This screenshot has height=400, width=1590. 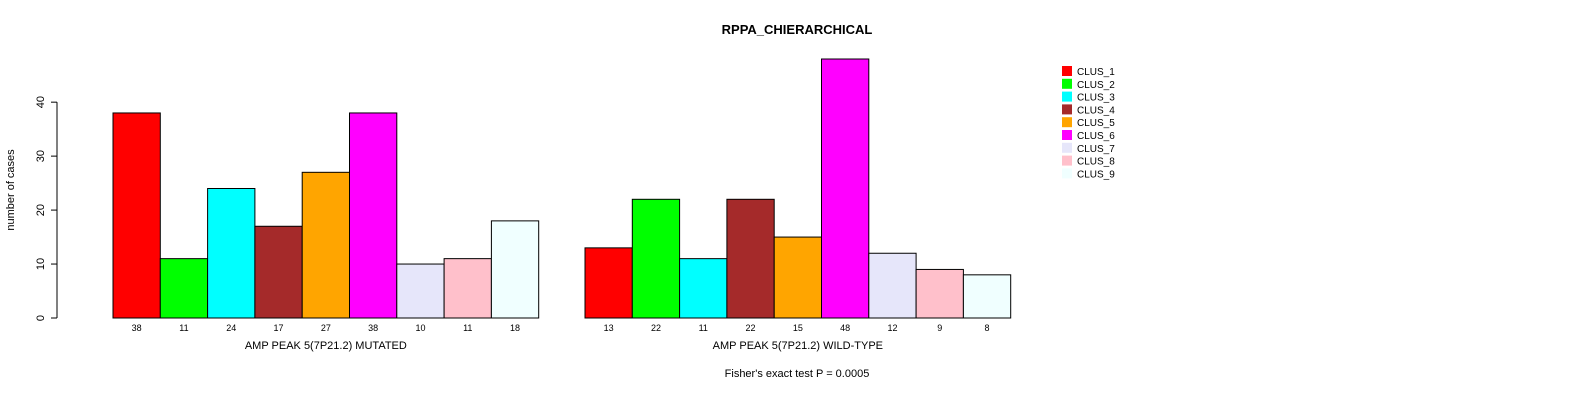 What do you see at coordinates (1096, 123) in the screenshot?
I see `legend-label: CLUS_5` at bounding box center [1096, 123].